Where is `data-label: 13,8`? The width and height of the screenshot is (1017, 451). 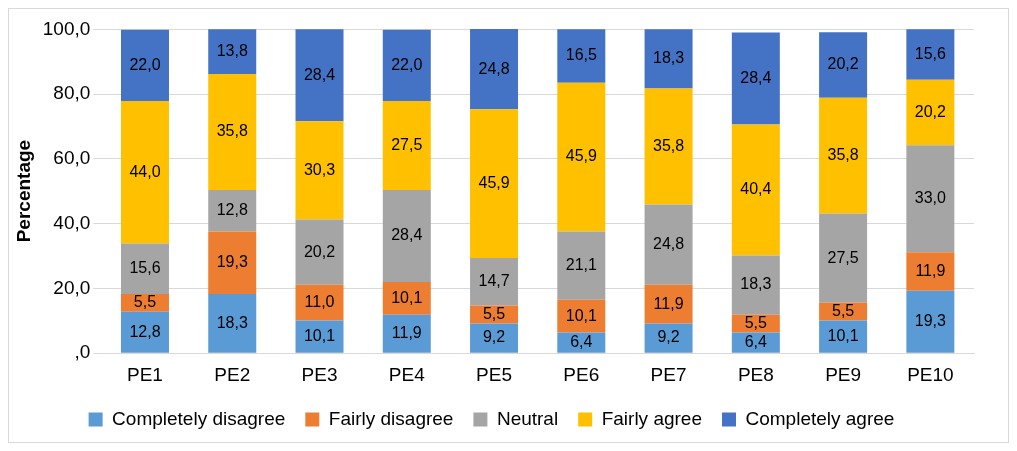 data-label: 13,8 is located at coordinates (232, 51).